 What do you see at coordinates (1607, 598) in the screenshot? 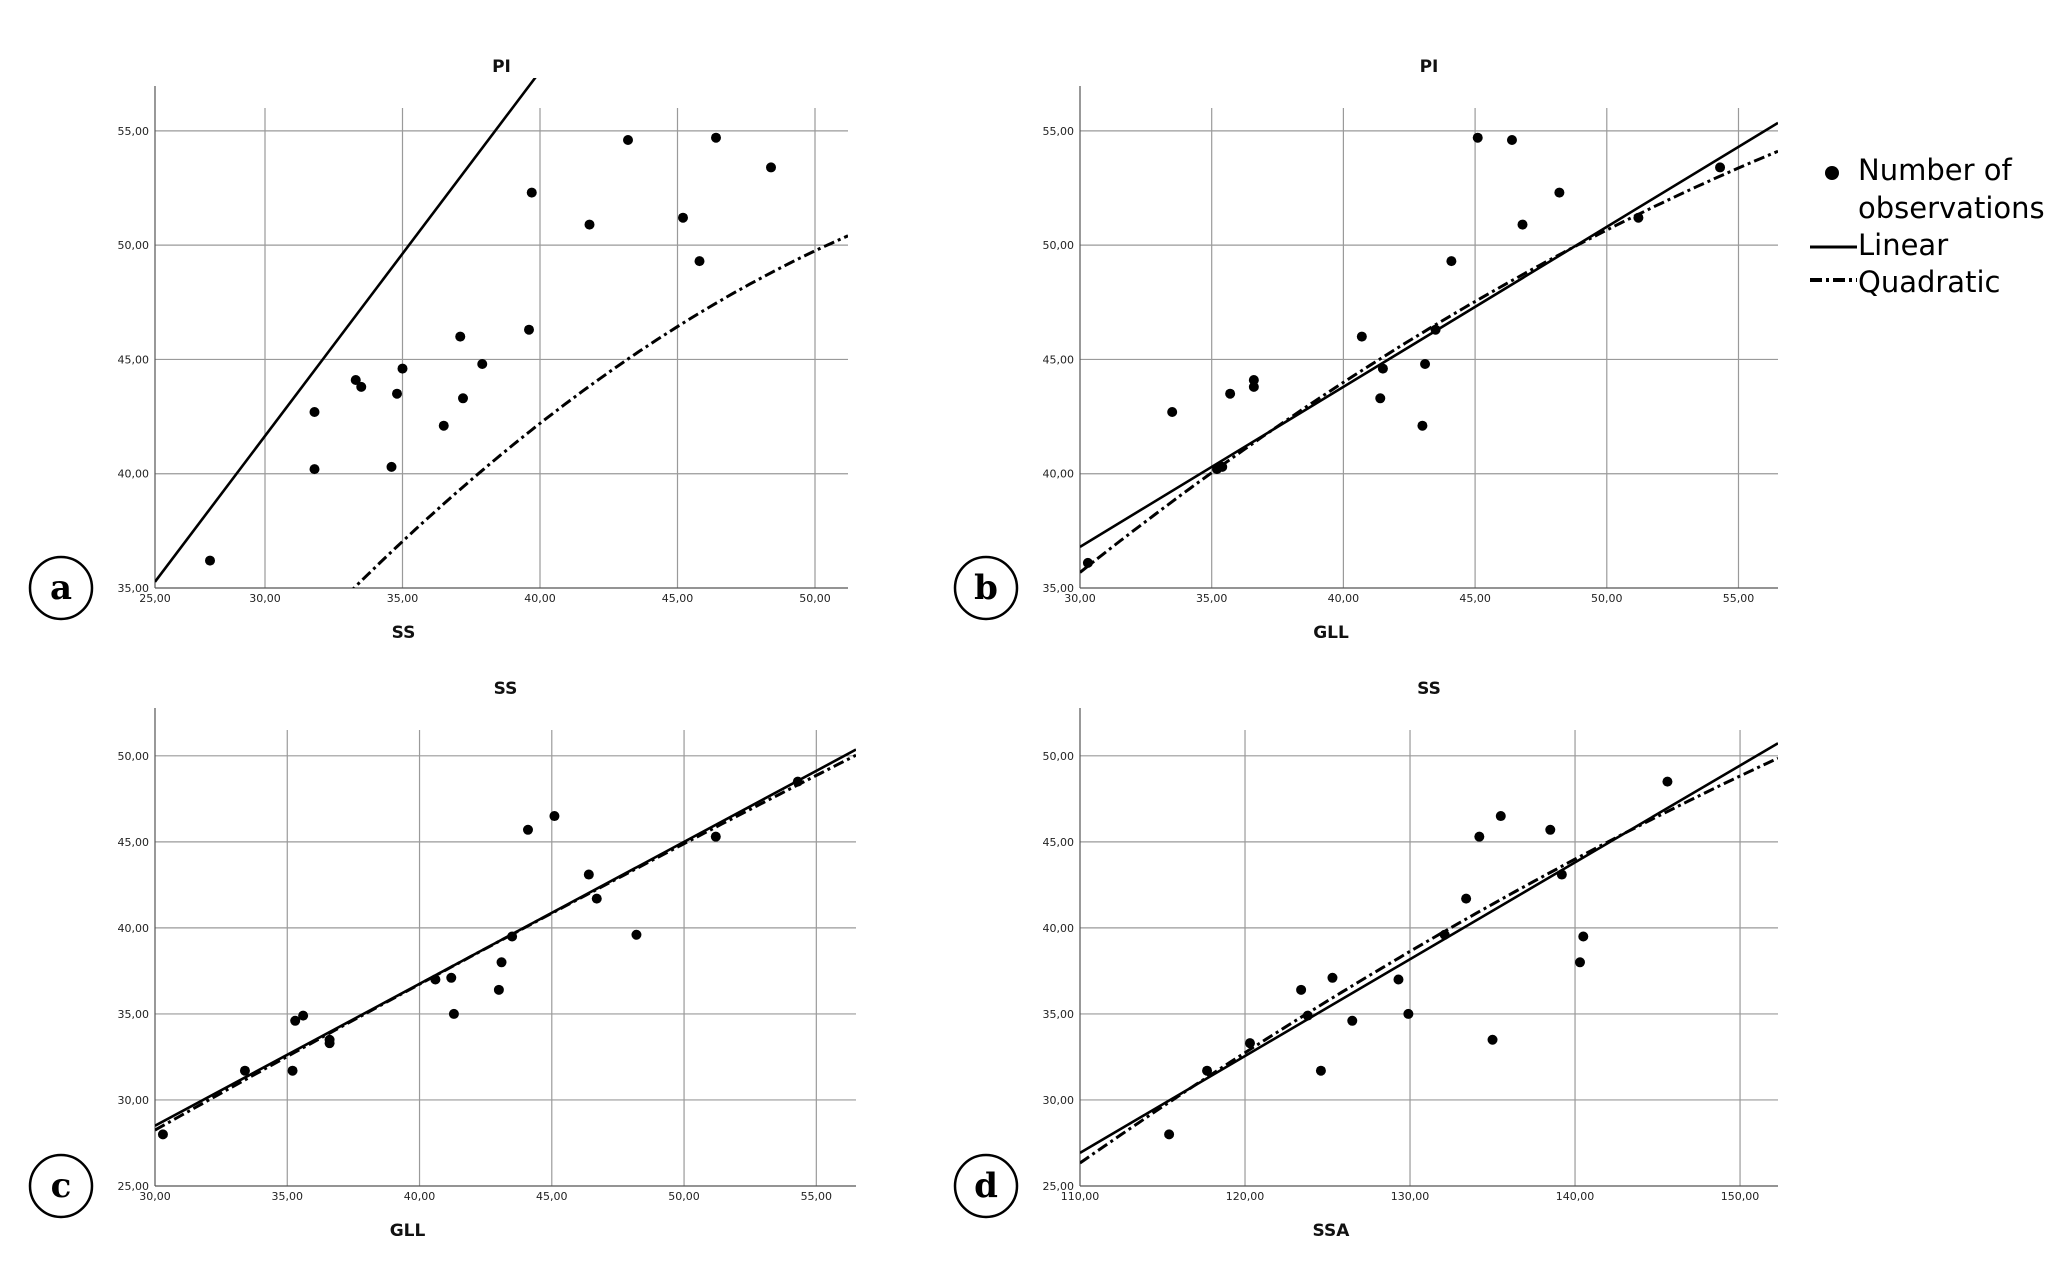
I see `x-tick-label: 50,00` at bounding box center [1607, 598].